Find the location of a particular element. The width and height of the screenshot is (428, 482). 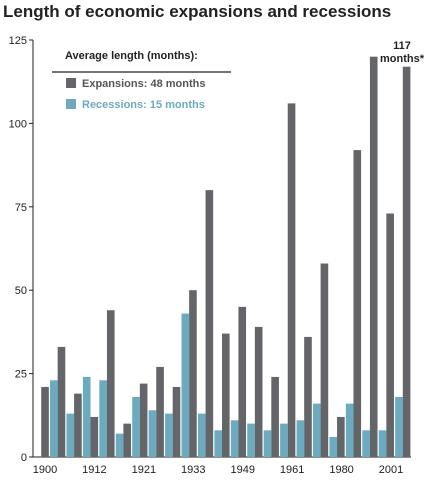

x-tick-label: 1949 is located at coordinates (242, 470).